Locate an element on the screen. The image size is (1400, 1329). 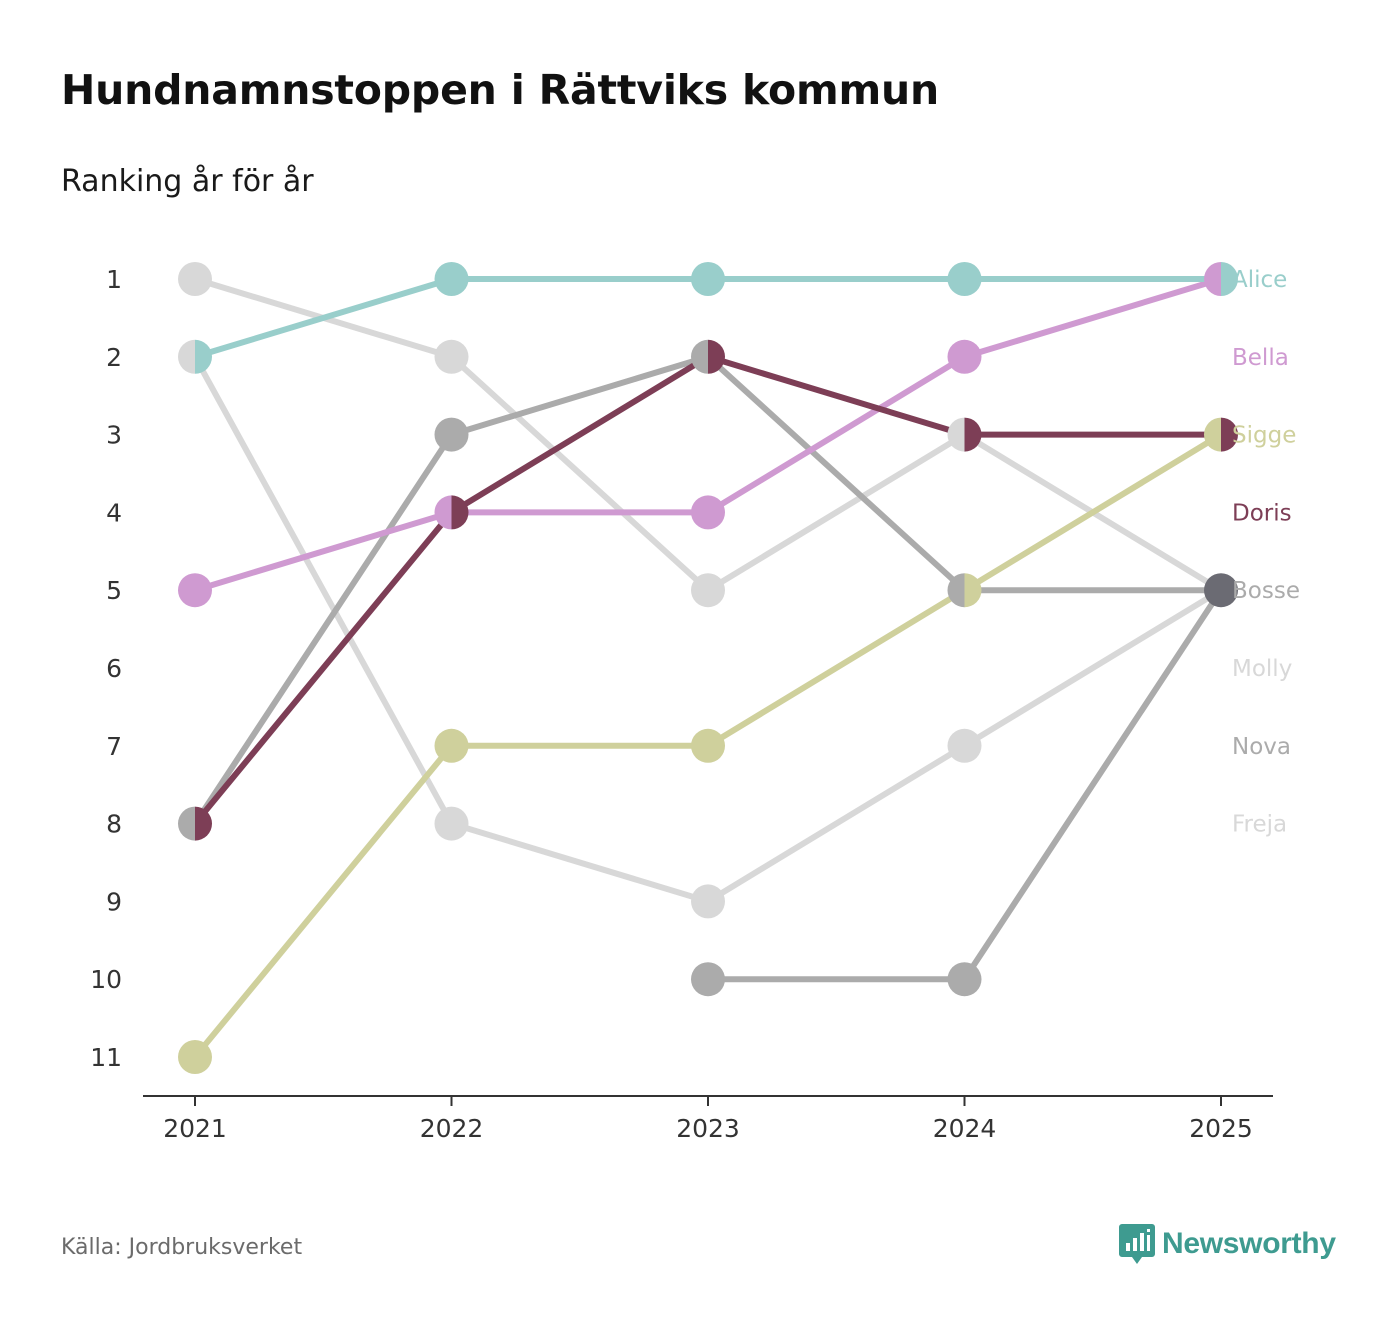
end-label-alice: Alice is located at coordinates (1259, 280).